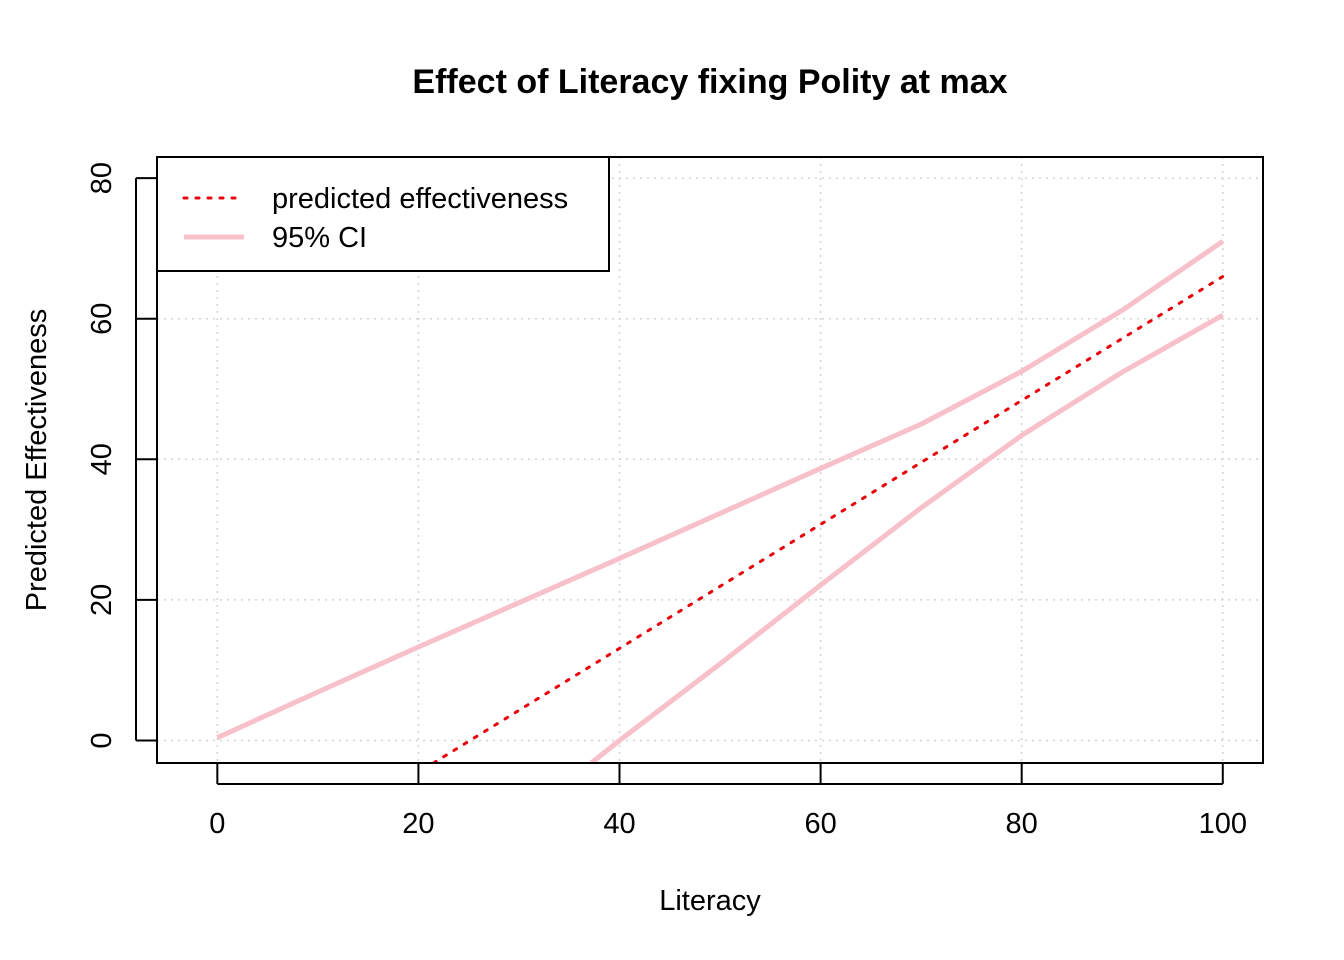  Describe the element at coordinates (102, 600) in the screenshot. I see `y-tick-label: 20` at that location.